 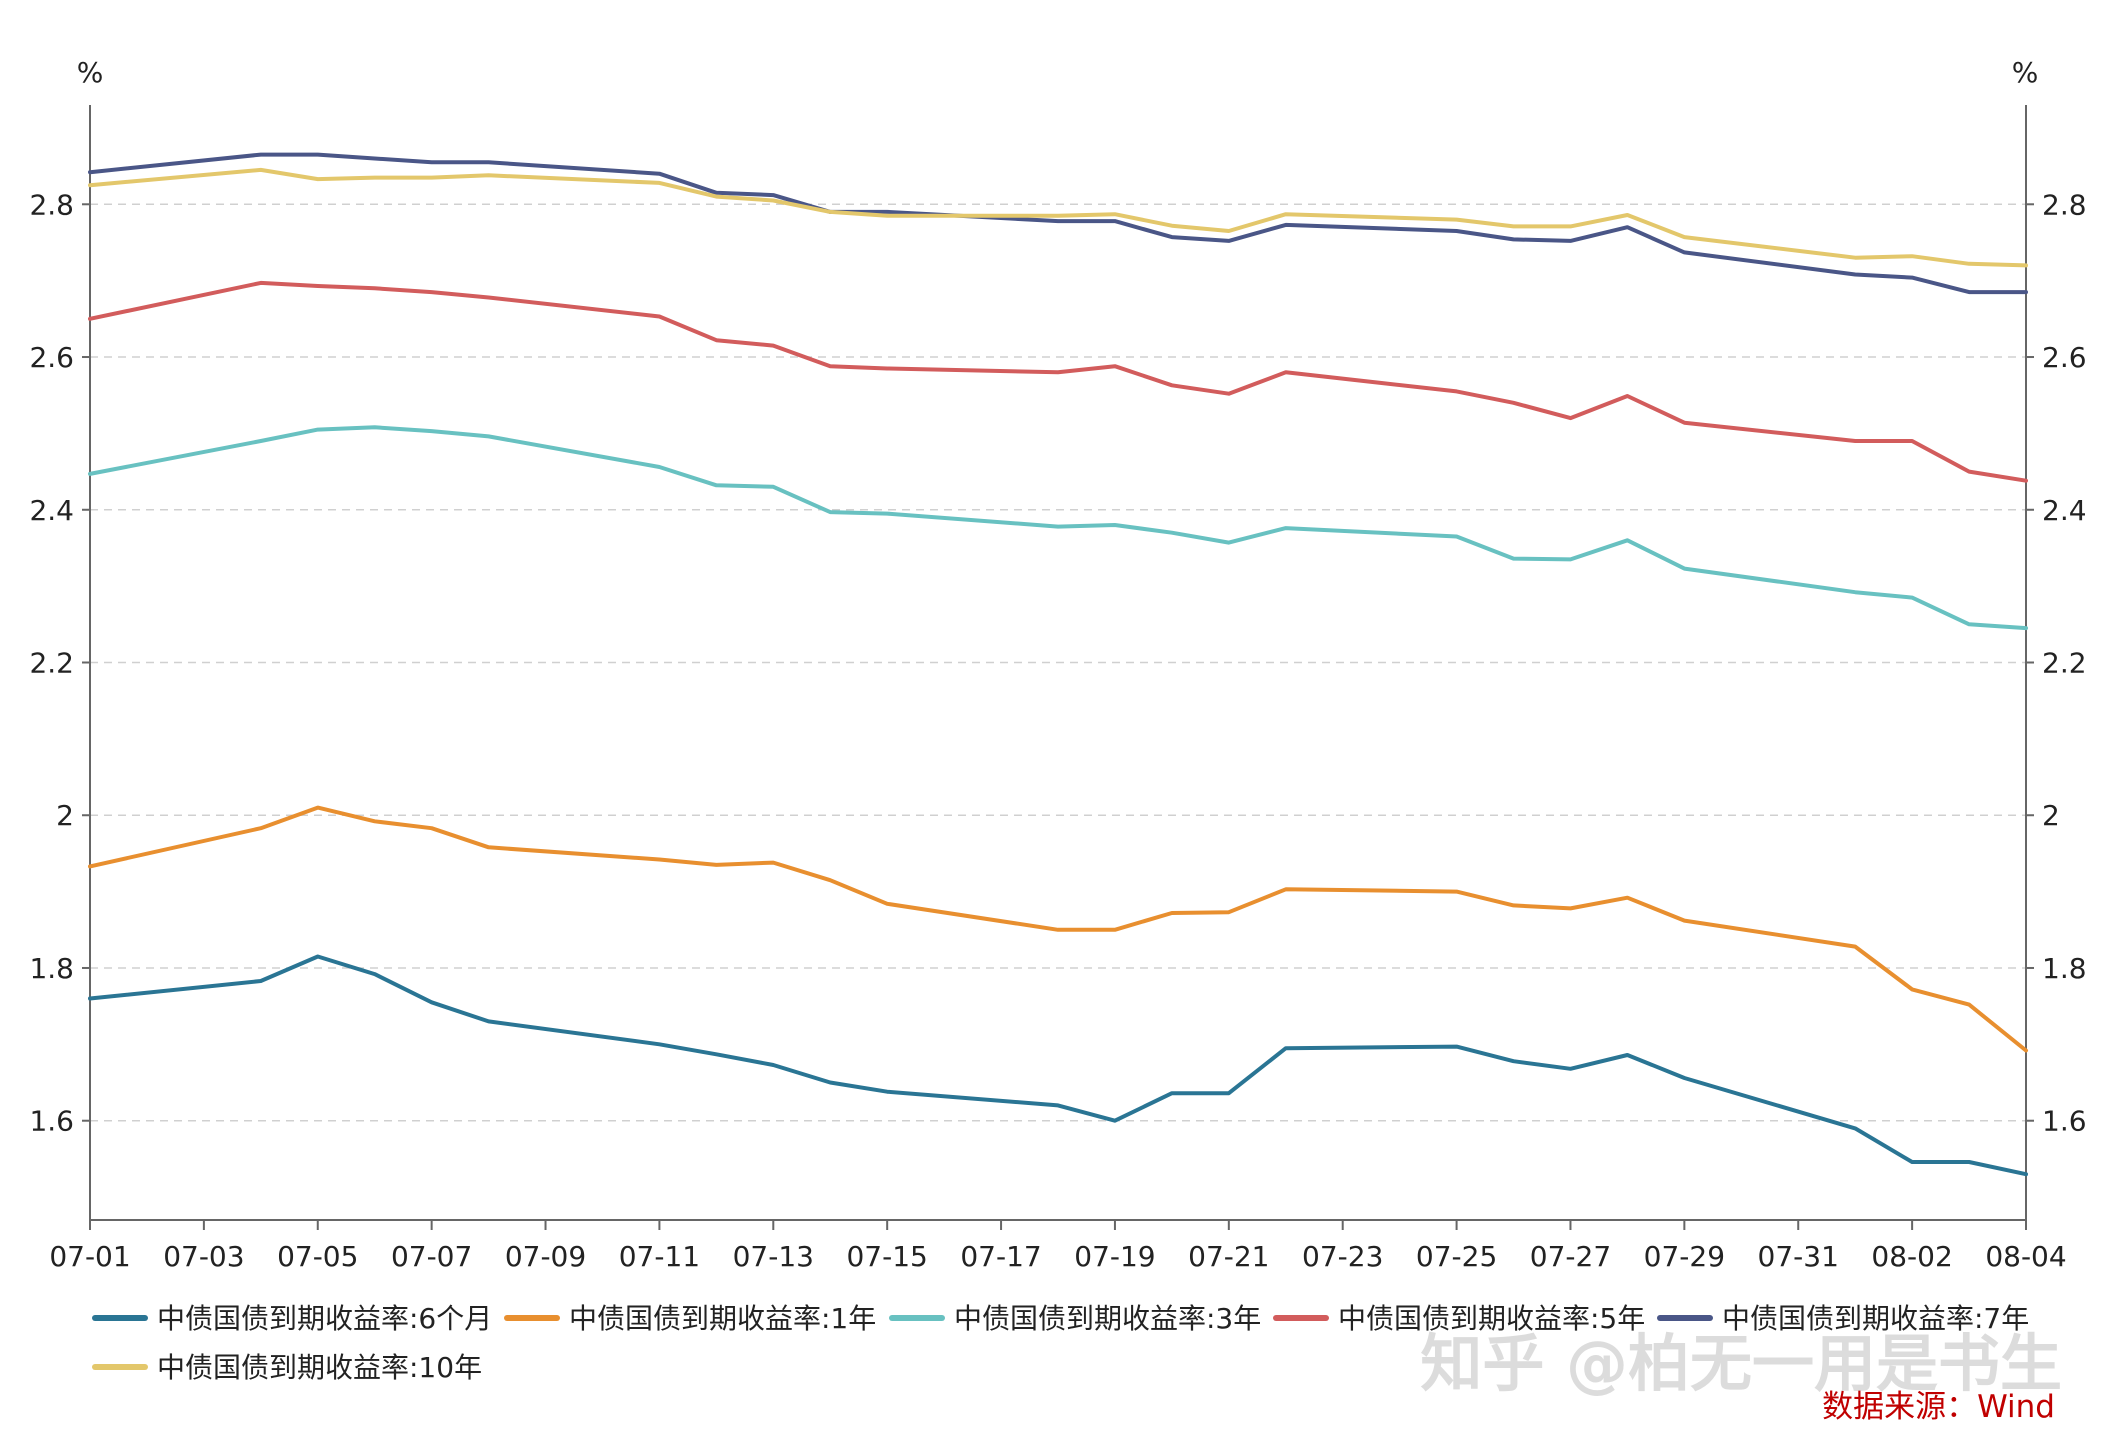 I want to click on y-unit-right: %, so click(x=2025, y=72).